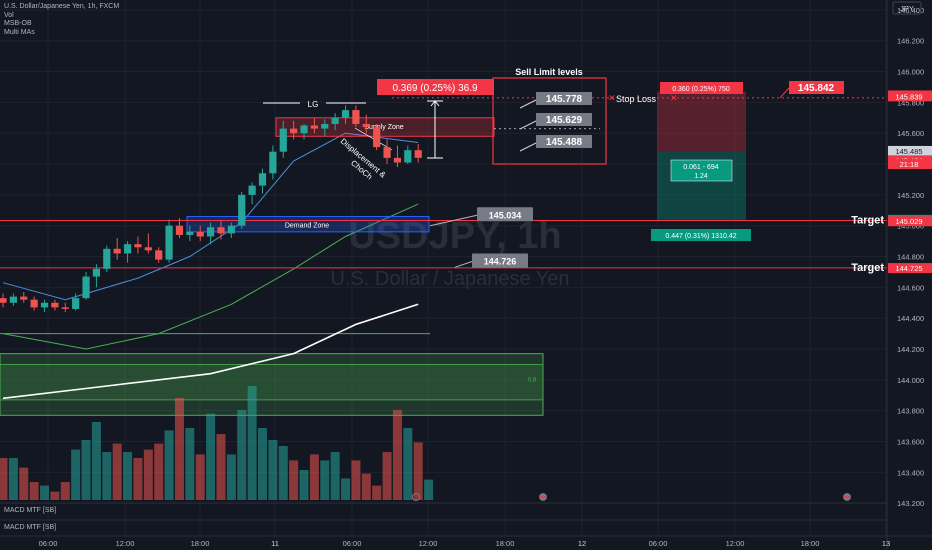 The width and height of the screenshot is (932, 550). I want to click on sell-limit-value: 145.778, so click(564, 99).